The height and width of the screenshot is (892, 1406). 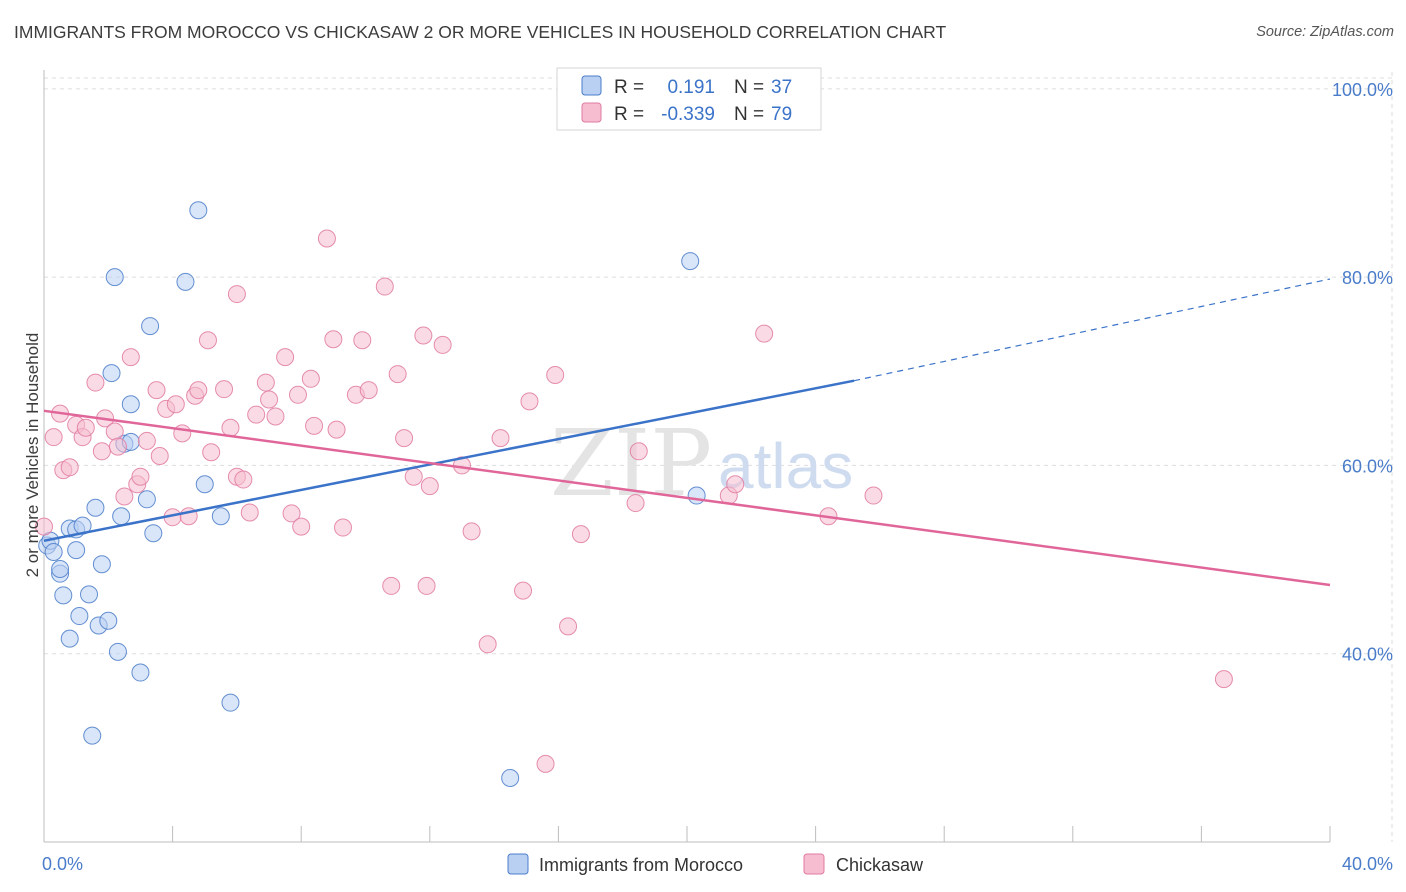 I want to click on bottom-legend-swatch-chickasaw, so click(x=814, y=864).